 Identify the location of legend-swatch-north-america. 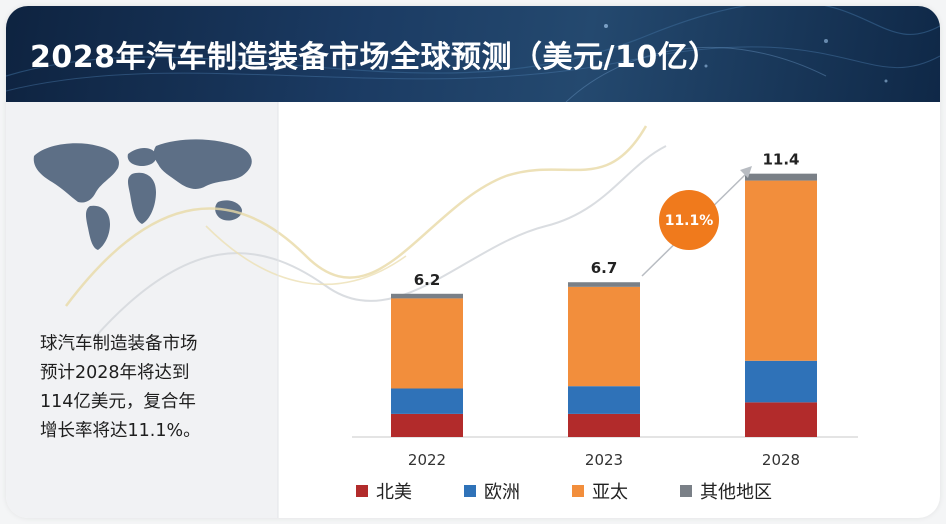
(362, 491).